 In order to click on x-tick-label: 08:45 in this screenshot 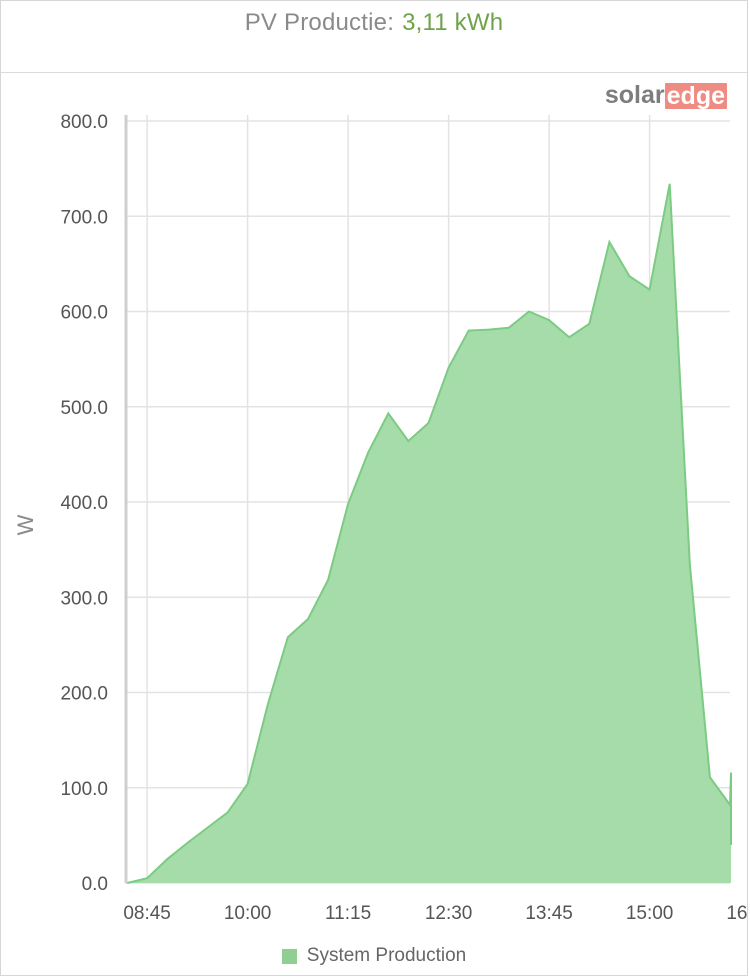, I will do `click(147, 913)`.